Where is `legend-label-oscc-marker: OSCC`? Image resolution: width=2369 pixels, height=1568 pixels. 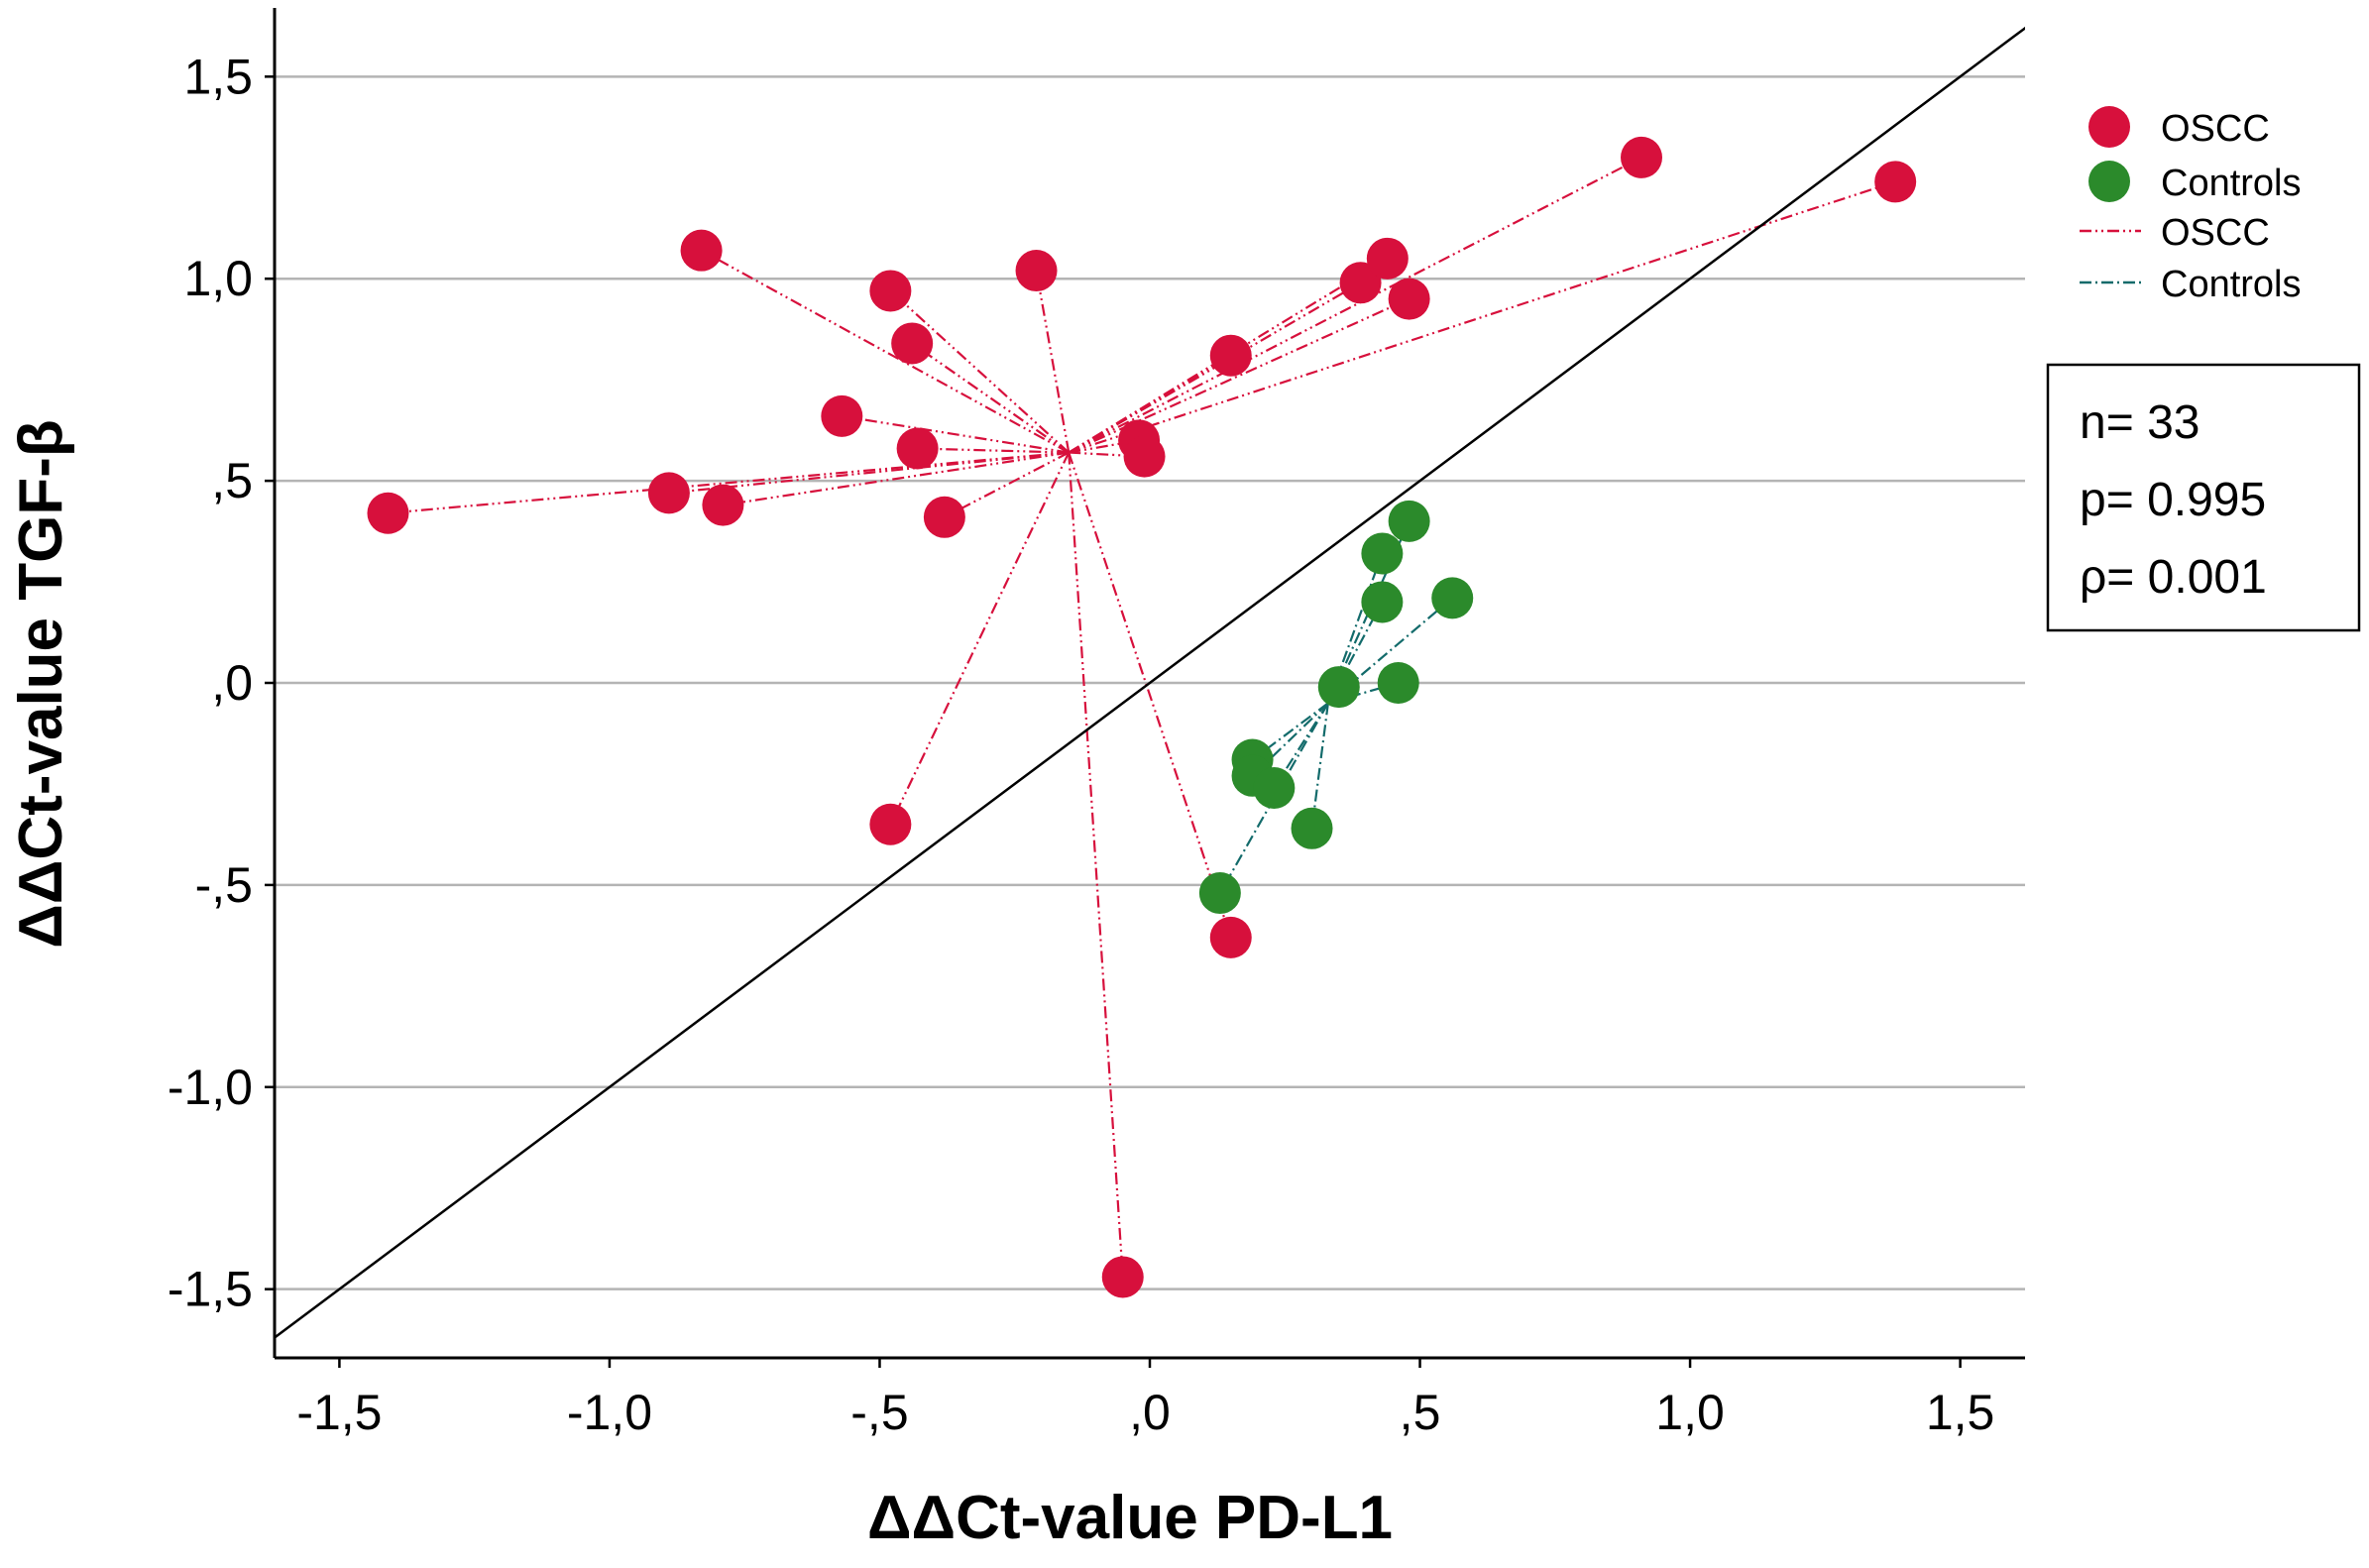 legend-label-oscc-marker: OSCC is located at coordinates (2215, 129).